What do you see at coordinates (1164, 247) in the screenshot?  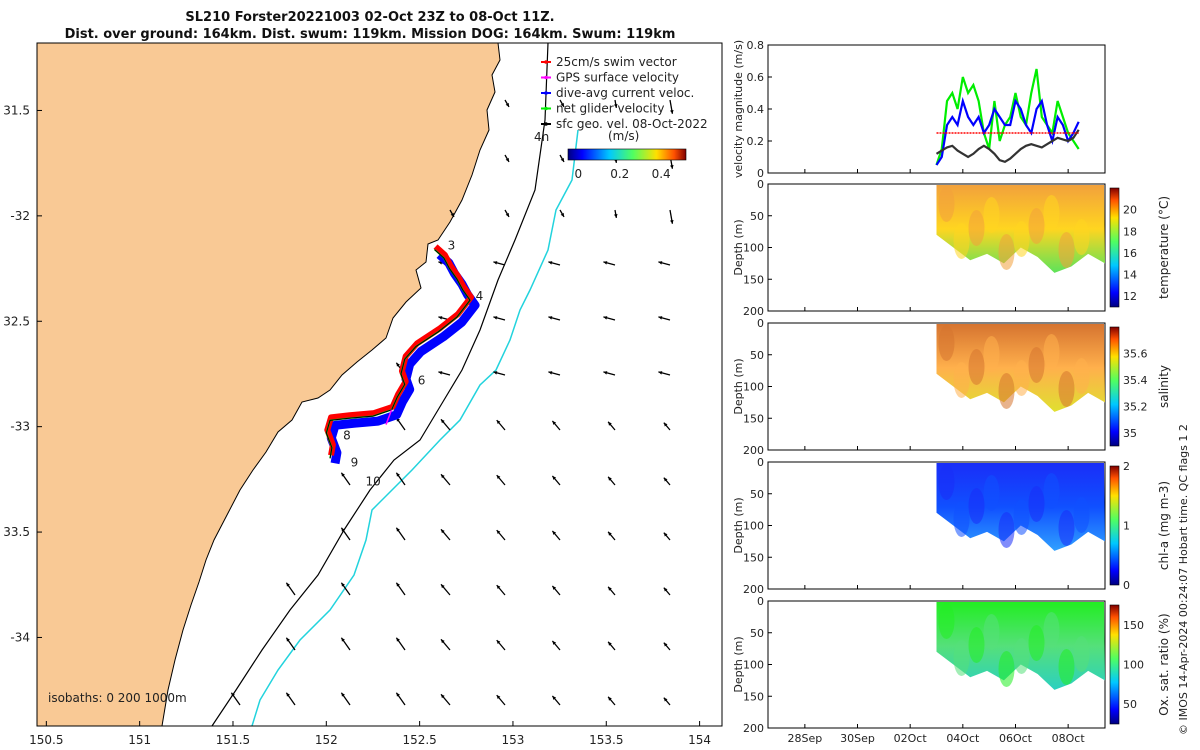 I see `colorbar-label: temperature (°C)` at bounding box center [1164, 247].